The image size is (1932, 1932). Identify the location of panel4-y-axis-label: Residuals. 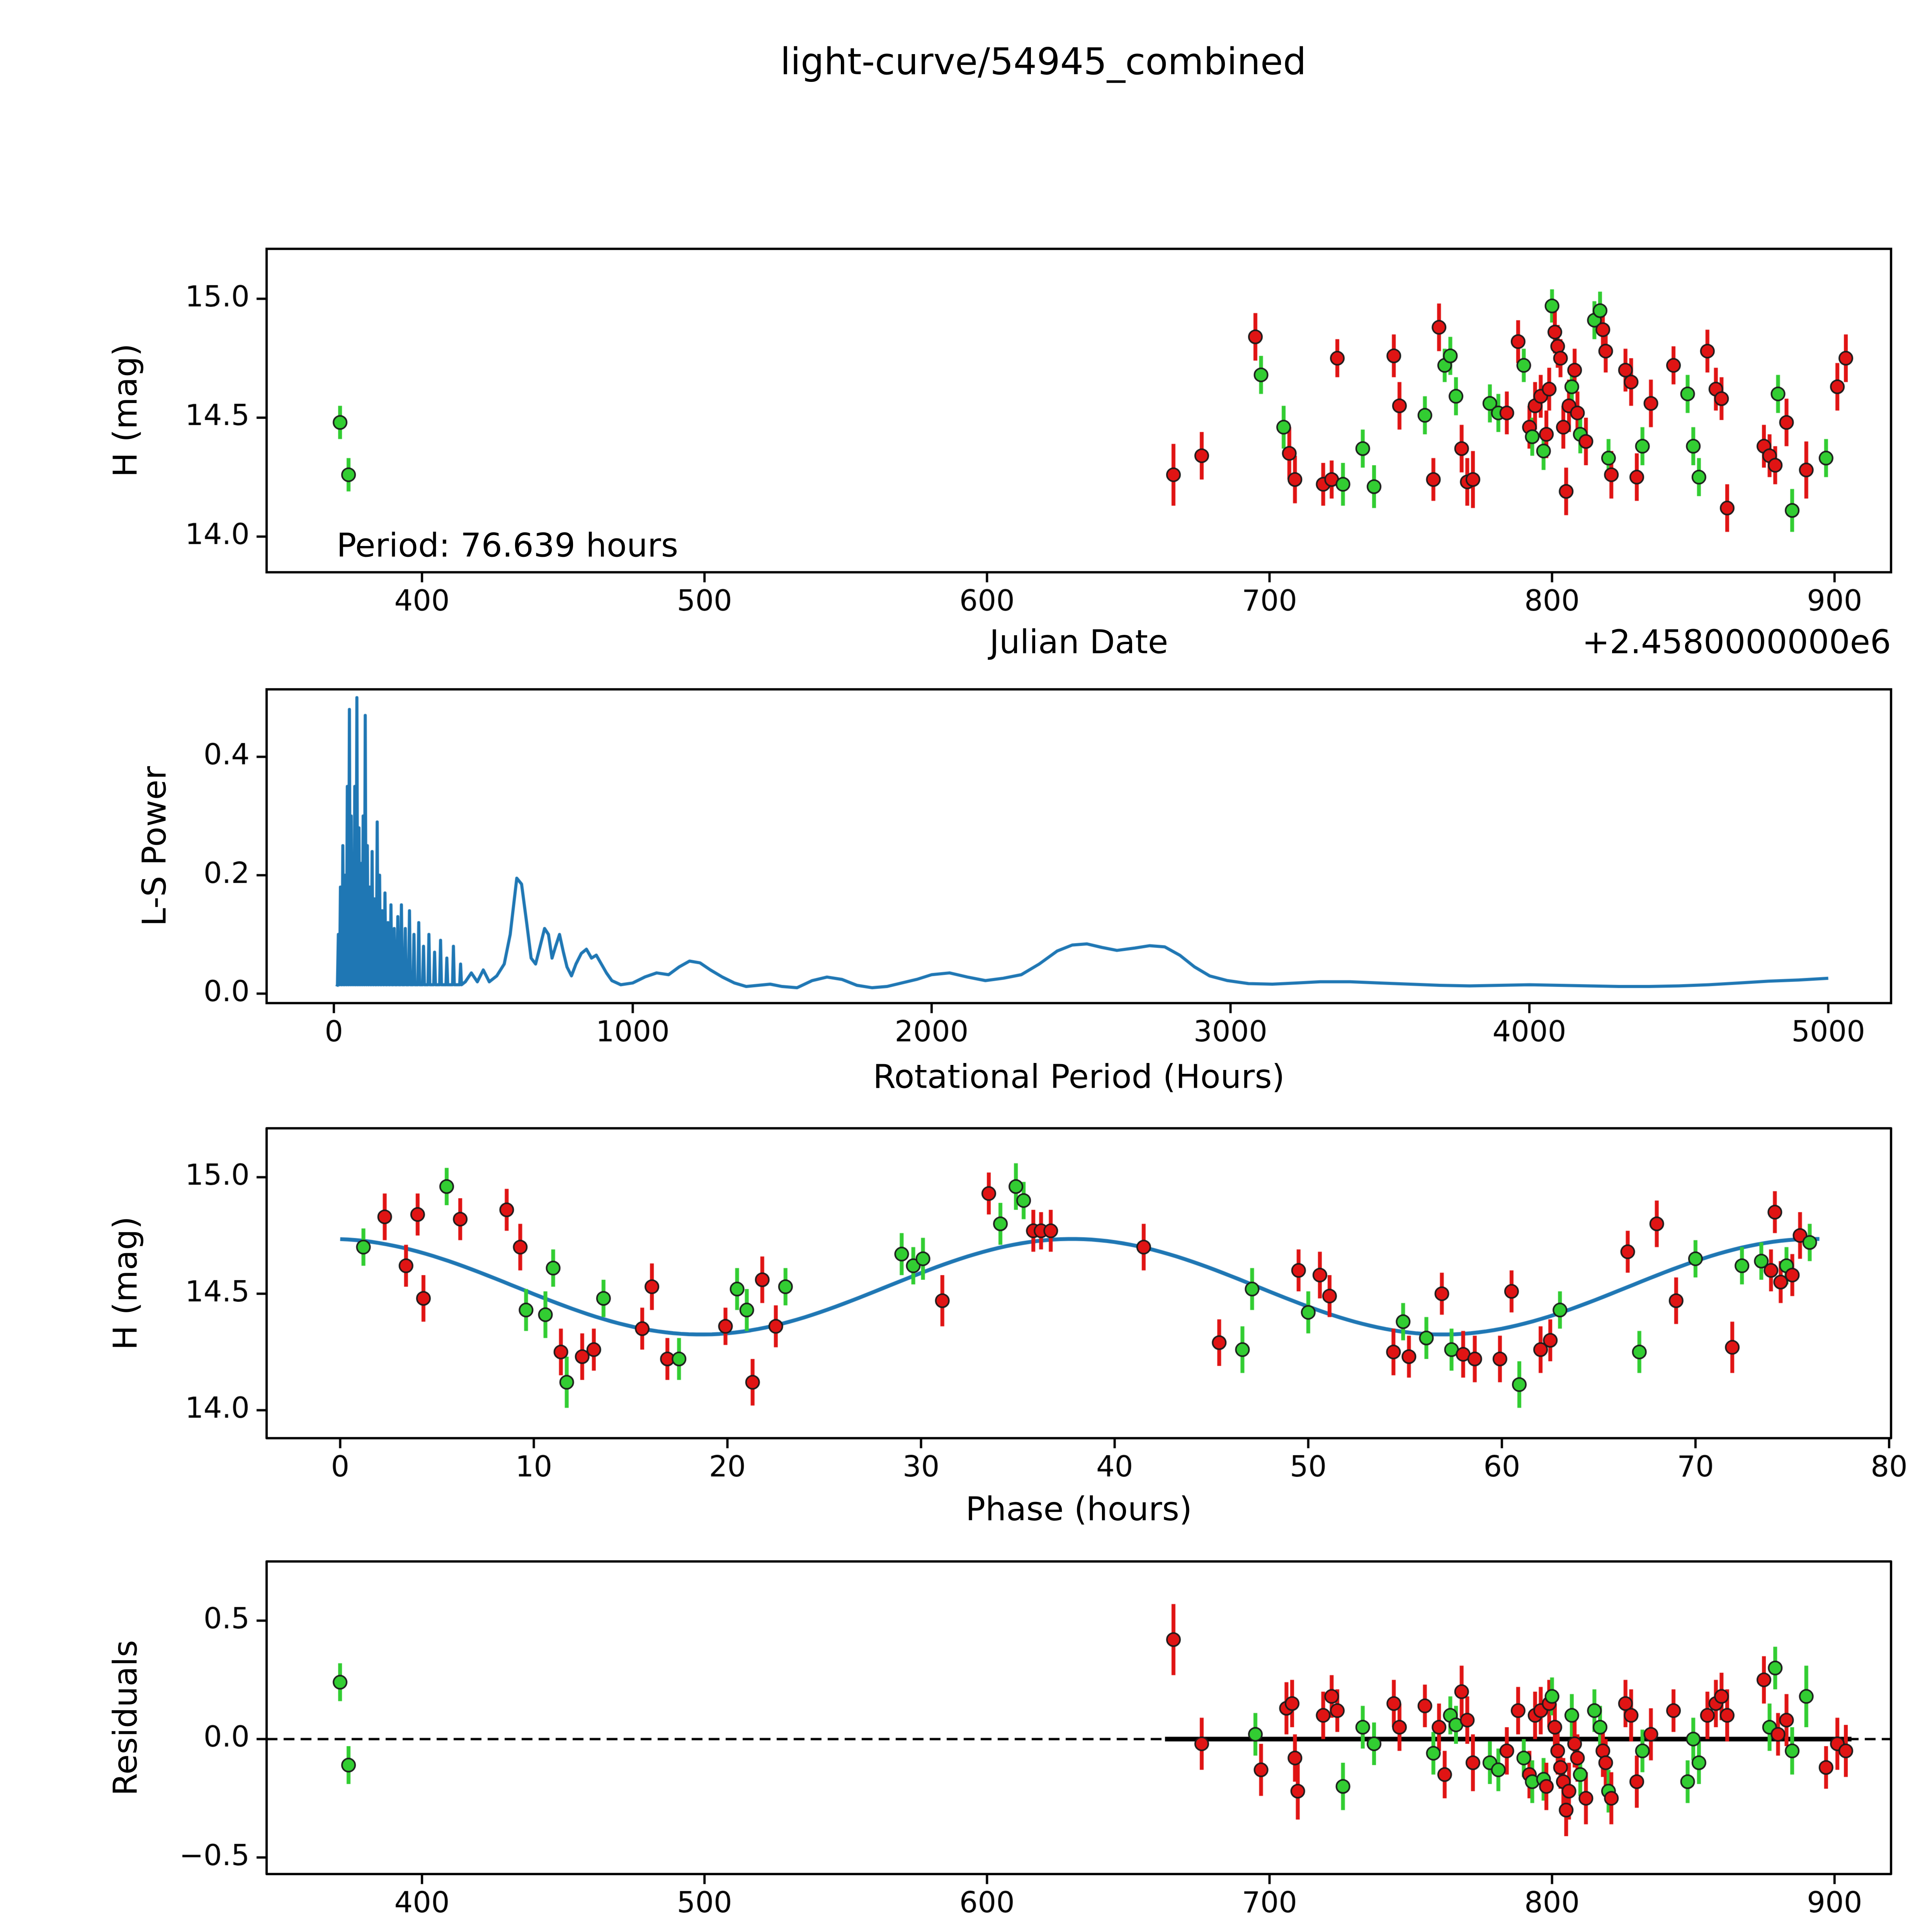
(126, 1718).